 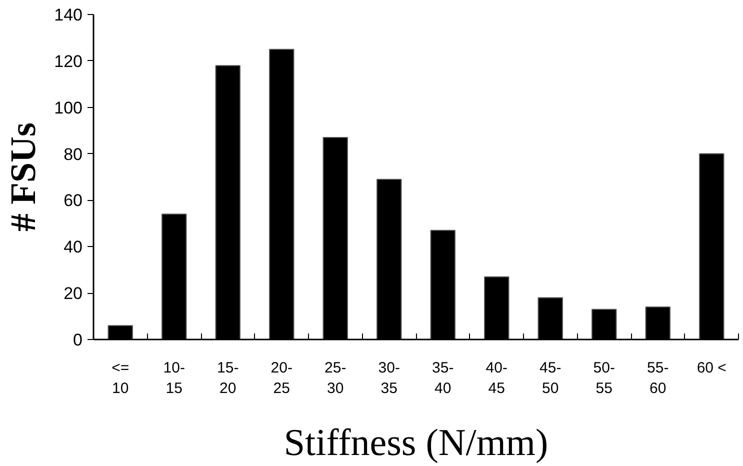 I want to click on x-tick-label: 40- 45, so click(x=497, y=378).